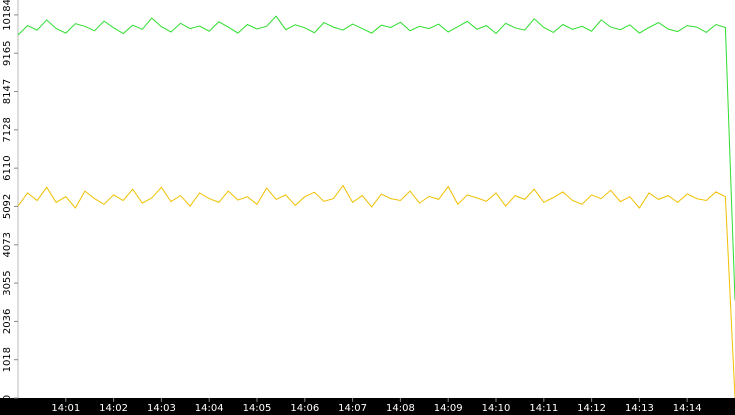  I want to click on y-tick-label: 9165, so click(7, 53).